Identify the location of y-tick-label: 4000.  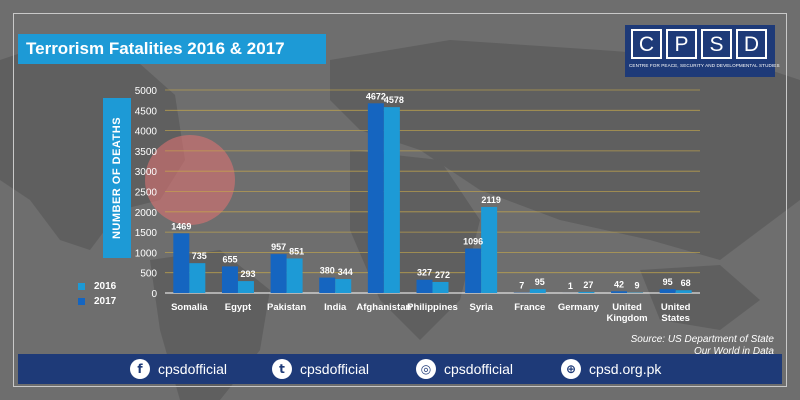
(146, 132).